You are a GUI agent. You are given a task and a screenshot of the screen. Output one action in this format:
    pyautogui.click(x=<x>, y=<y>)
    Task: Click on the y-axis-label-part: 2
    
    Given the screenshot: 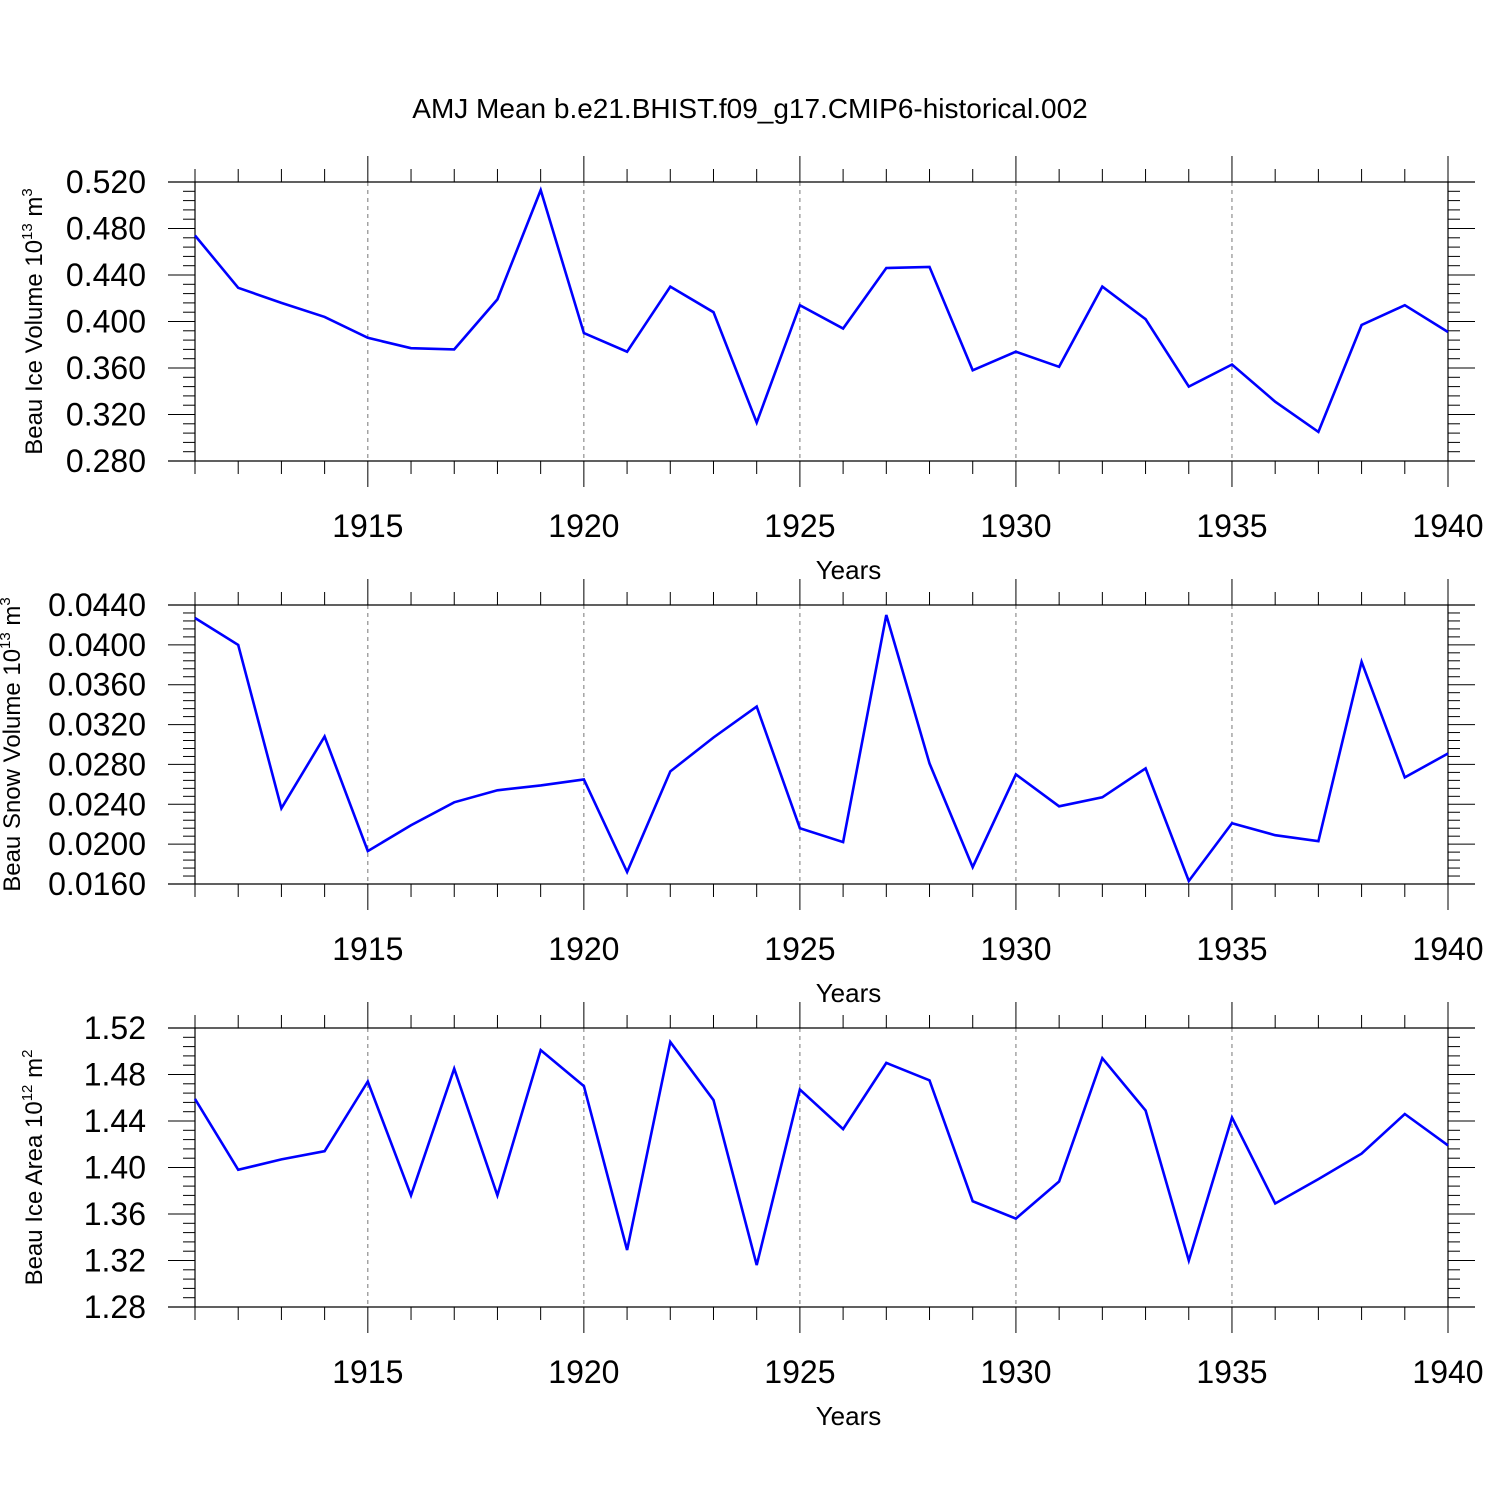 What is the action you would take?
    pyautogui.click(x=27, y=1054)
    